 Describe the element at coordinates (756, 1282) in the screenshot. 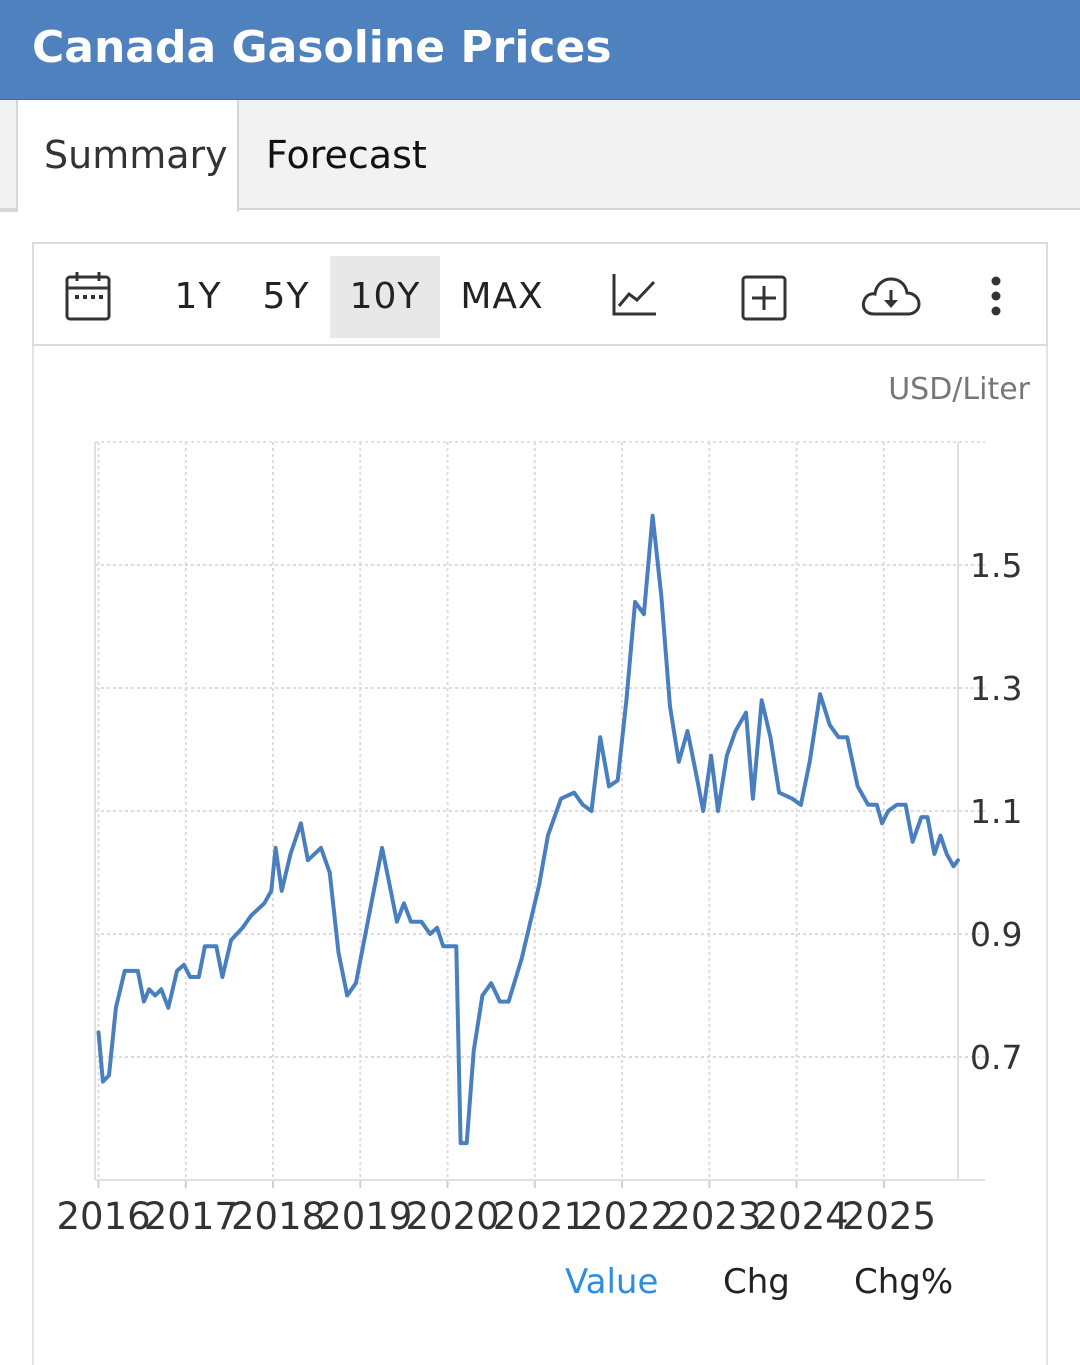

I see `legend-chg: Chg` at that location.